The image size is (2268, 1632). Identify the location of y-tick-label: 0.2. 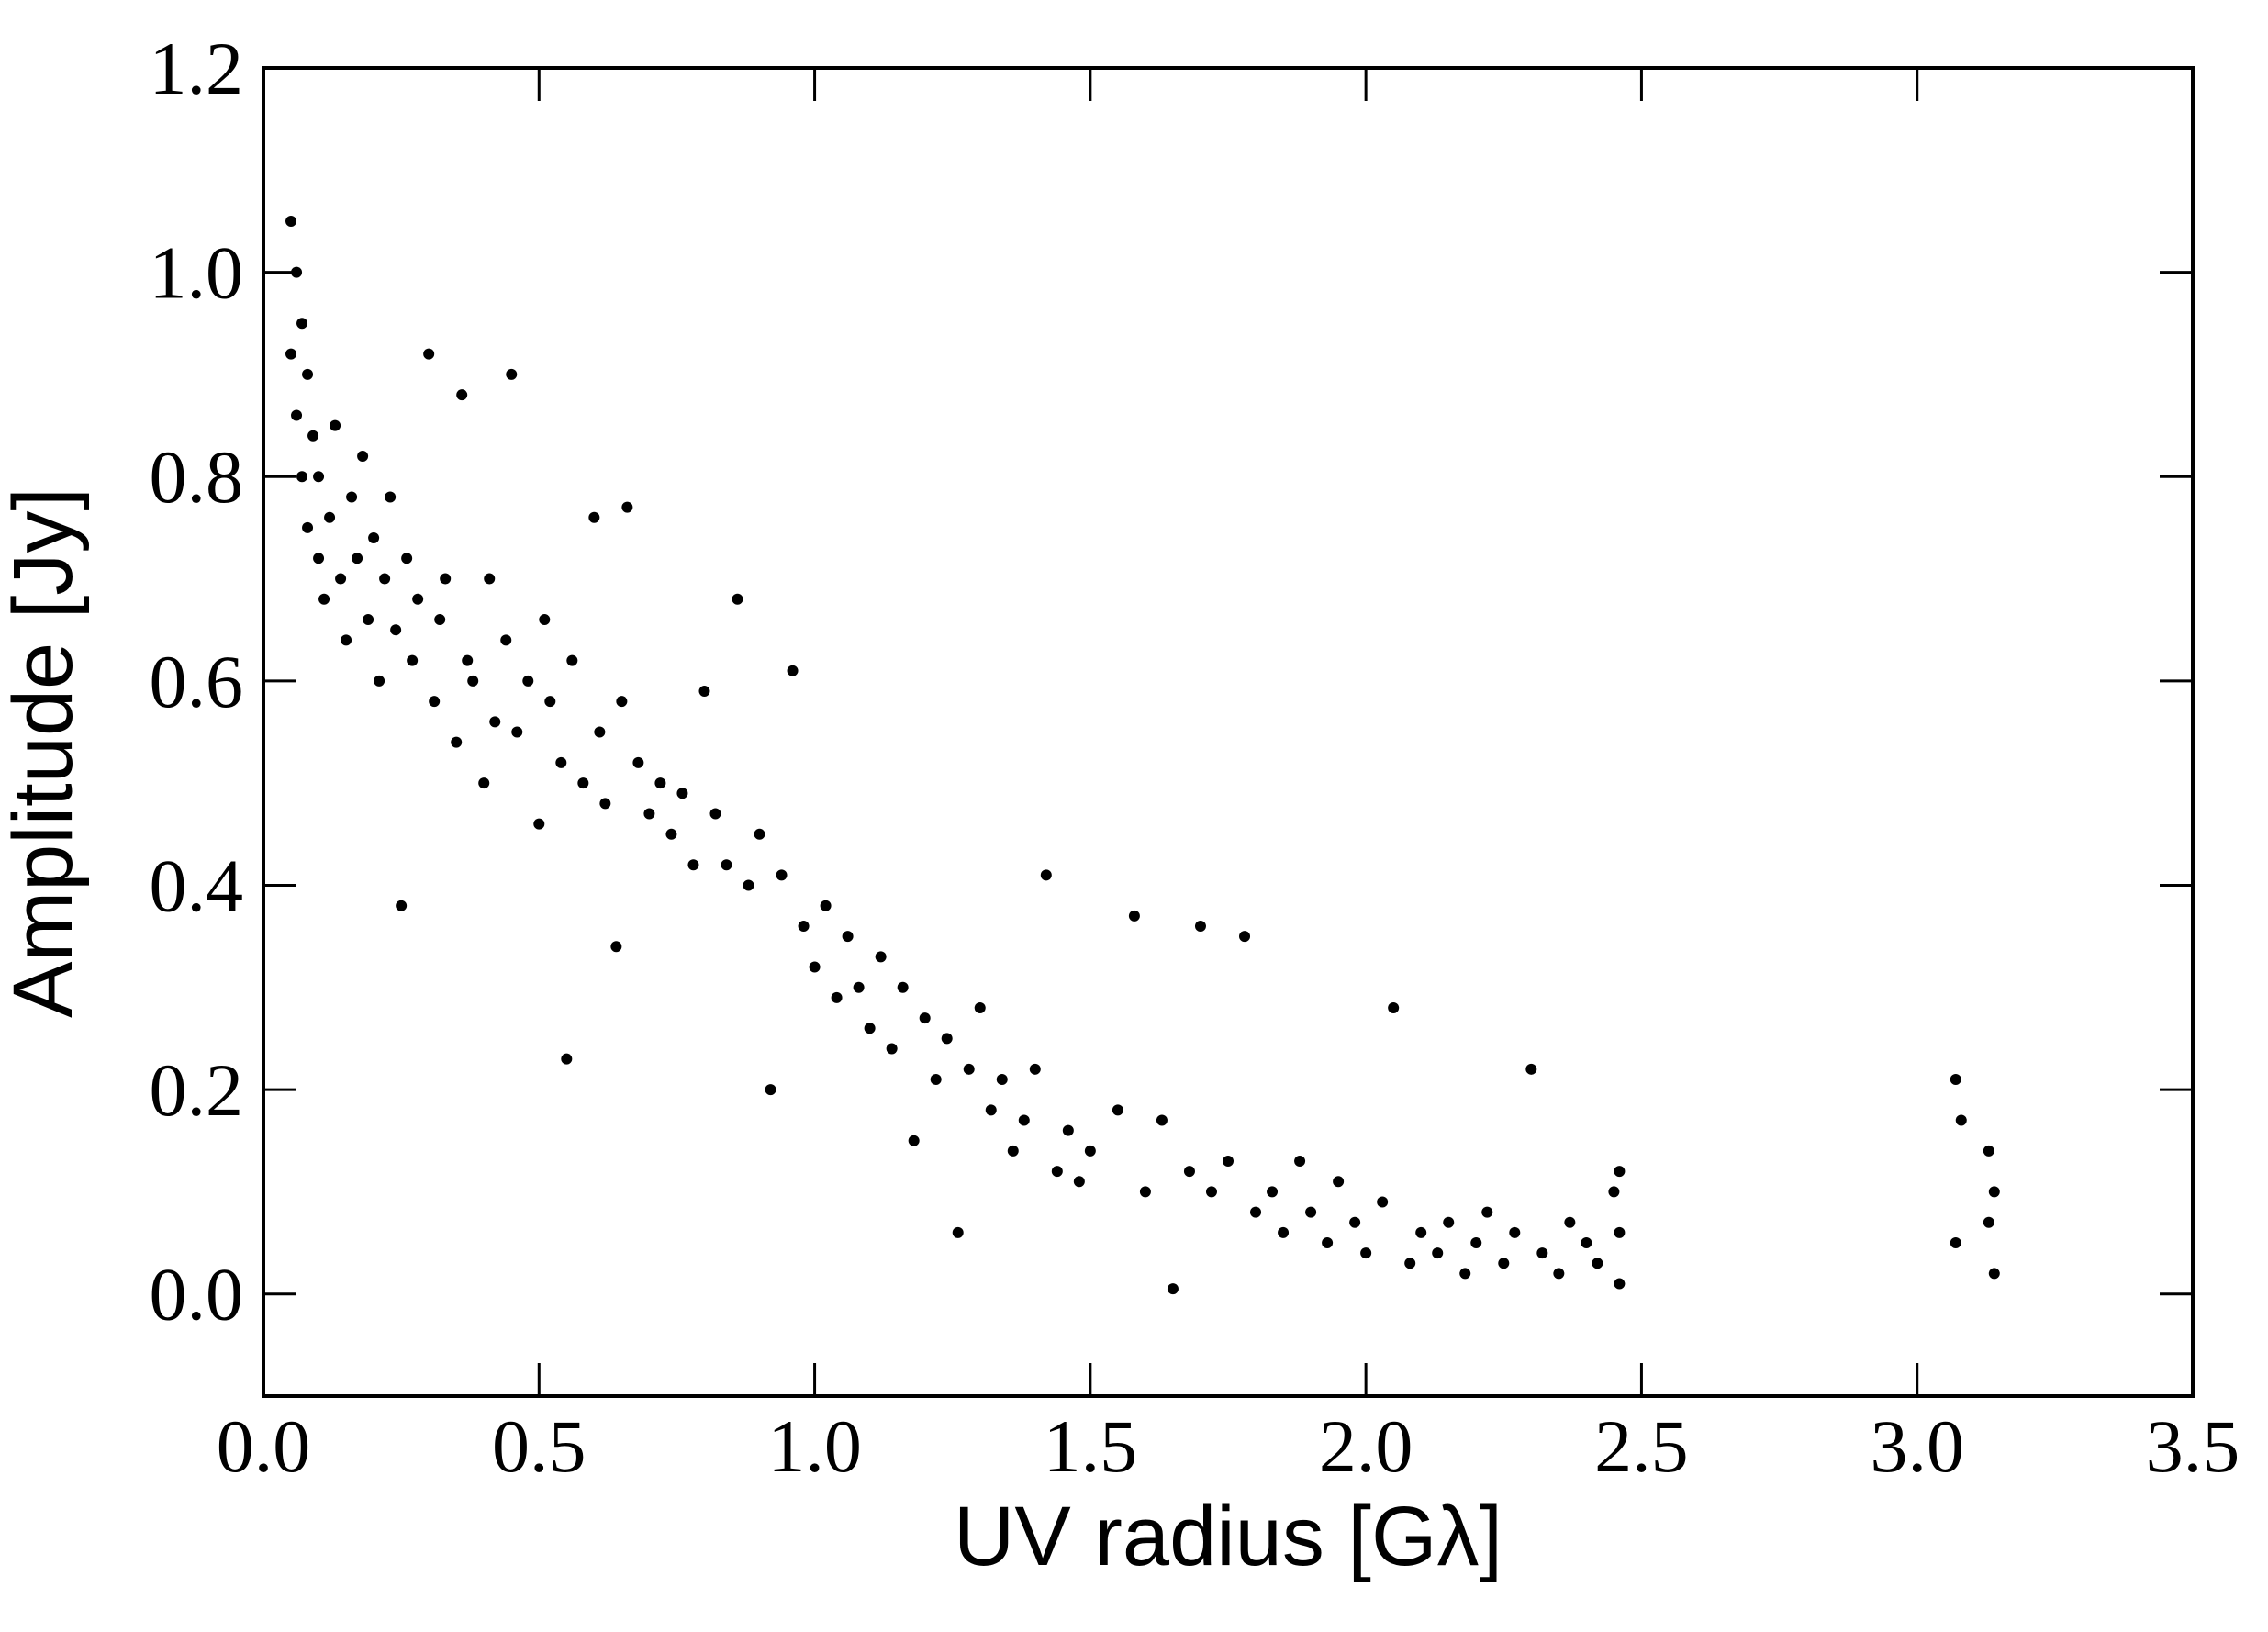
(197, 1090).